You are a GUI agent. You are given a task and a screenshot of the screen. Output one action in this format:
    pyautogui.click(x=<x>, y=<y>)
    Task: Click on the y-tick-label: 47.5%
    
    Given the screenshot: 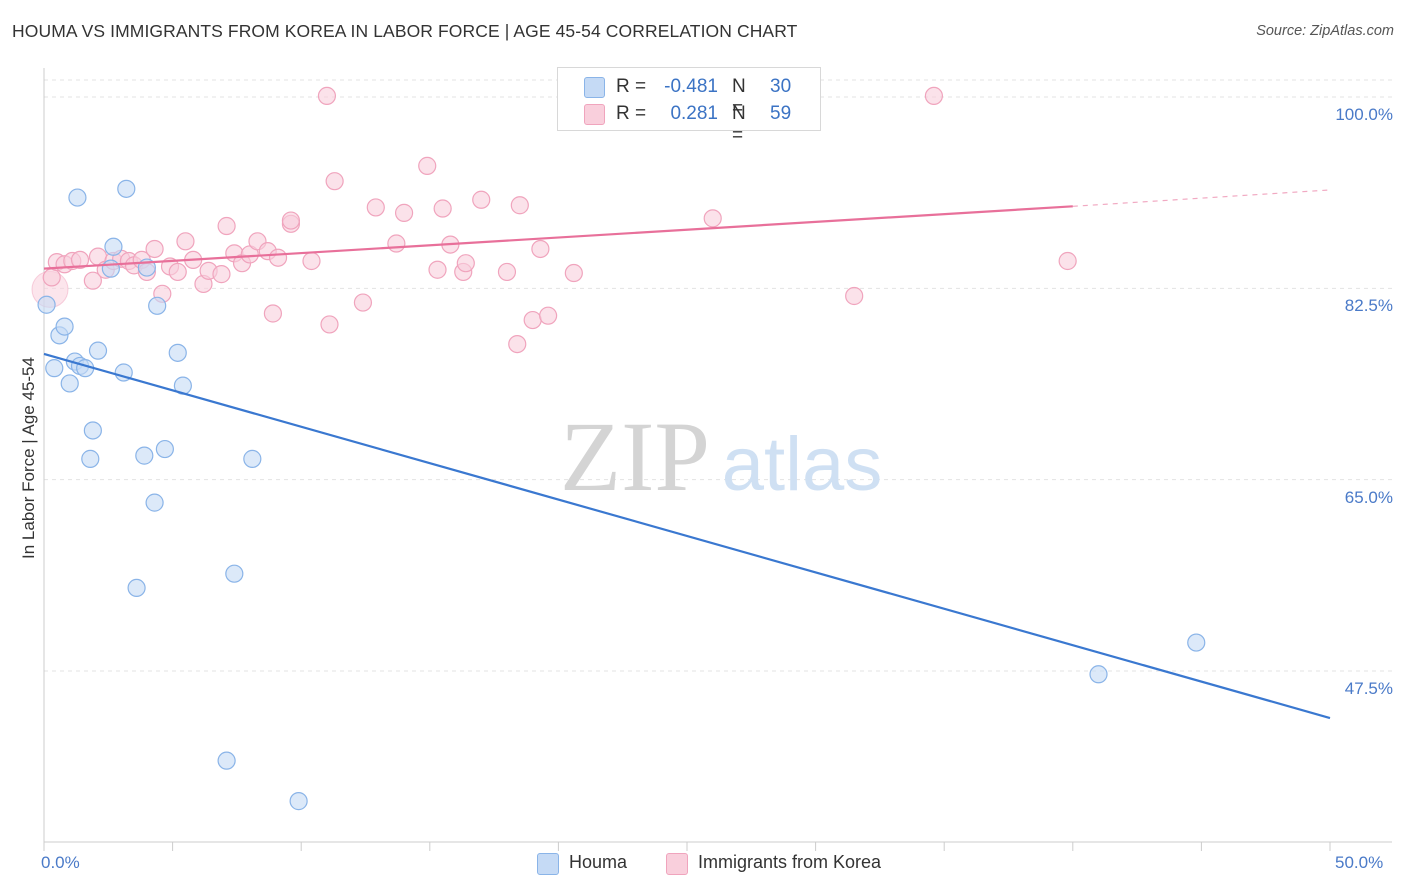 What is the action you would take?
    pyautogui.click(x=1368, y=688)
    